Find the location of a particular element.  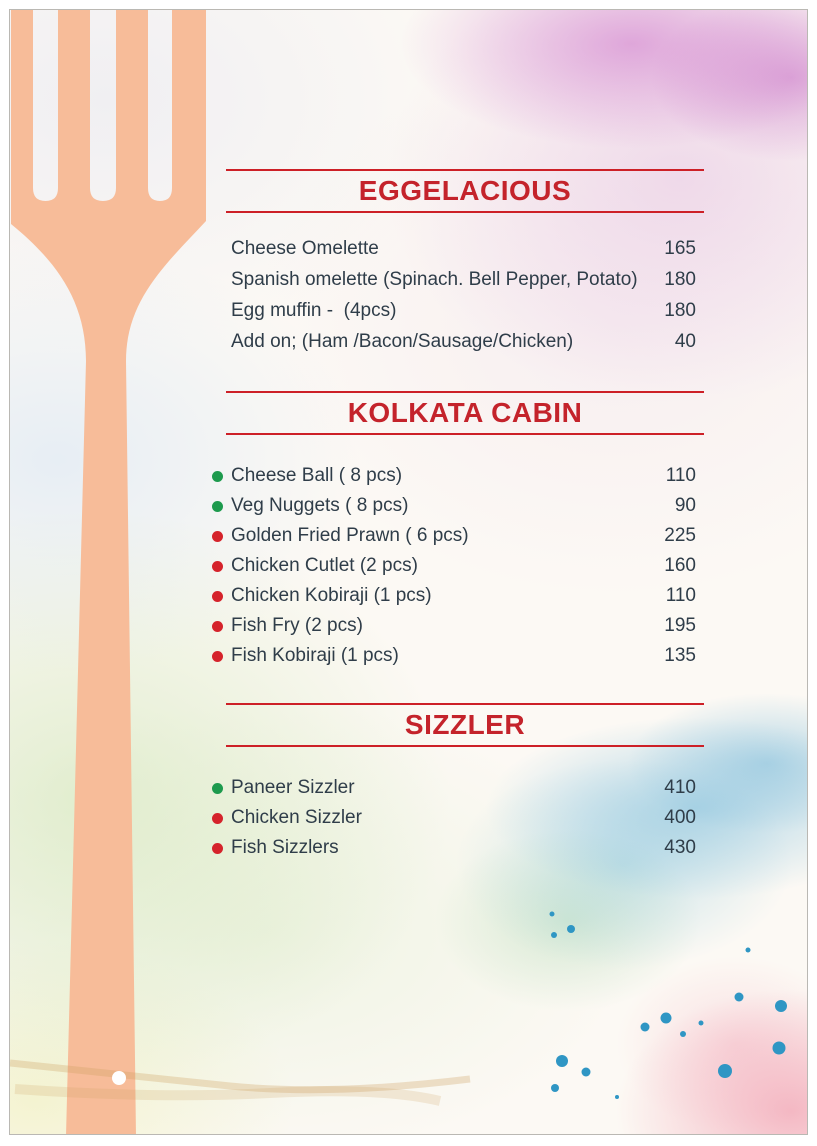

item-price: 135 is located at coordinates (680, 655).